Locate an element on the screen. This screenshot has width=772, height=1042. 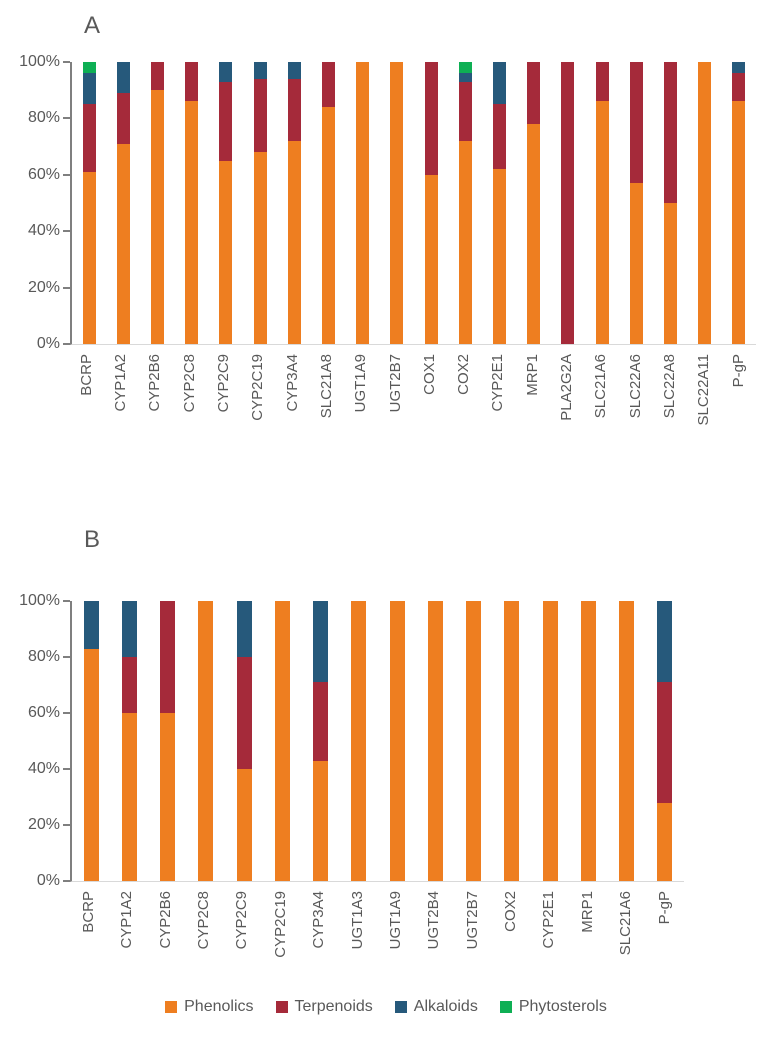
bar-ugt2b4 is located at coordinates (435, 741).